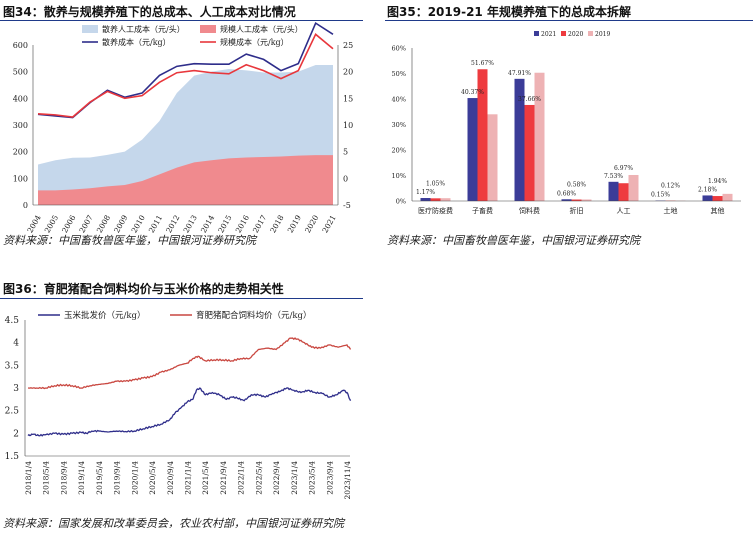 This screenshot has height=536, width=753. I want to click on chart-35-data-label: 40.37%, so click(472, 92).